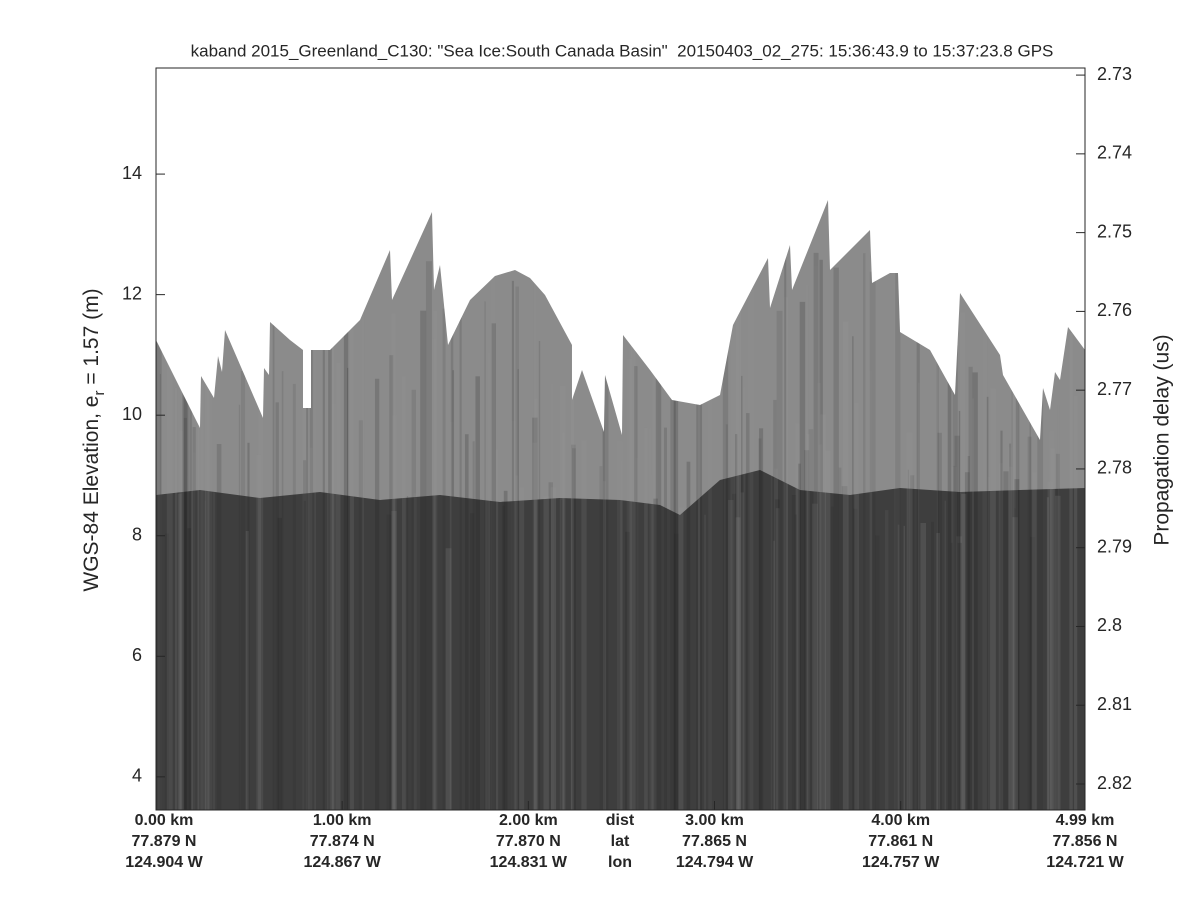 Image resolution: width=1200 pixels, height=900 pixels. I want to click on y2-tick-label: 2.75, so click(1114, 231).